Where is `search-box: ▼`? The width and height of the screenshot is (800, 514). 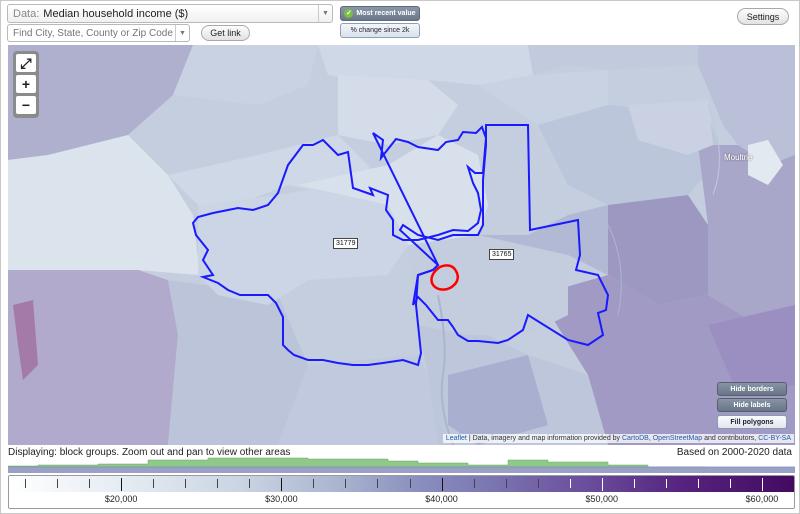
search-box: ▼ is located at coordinates (98, 33).